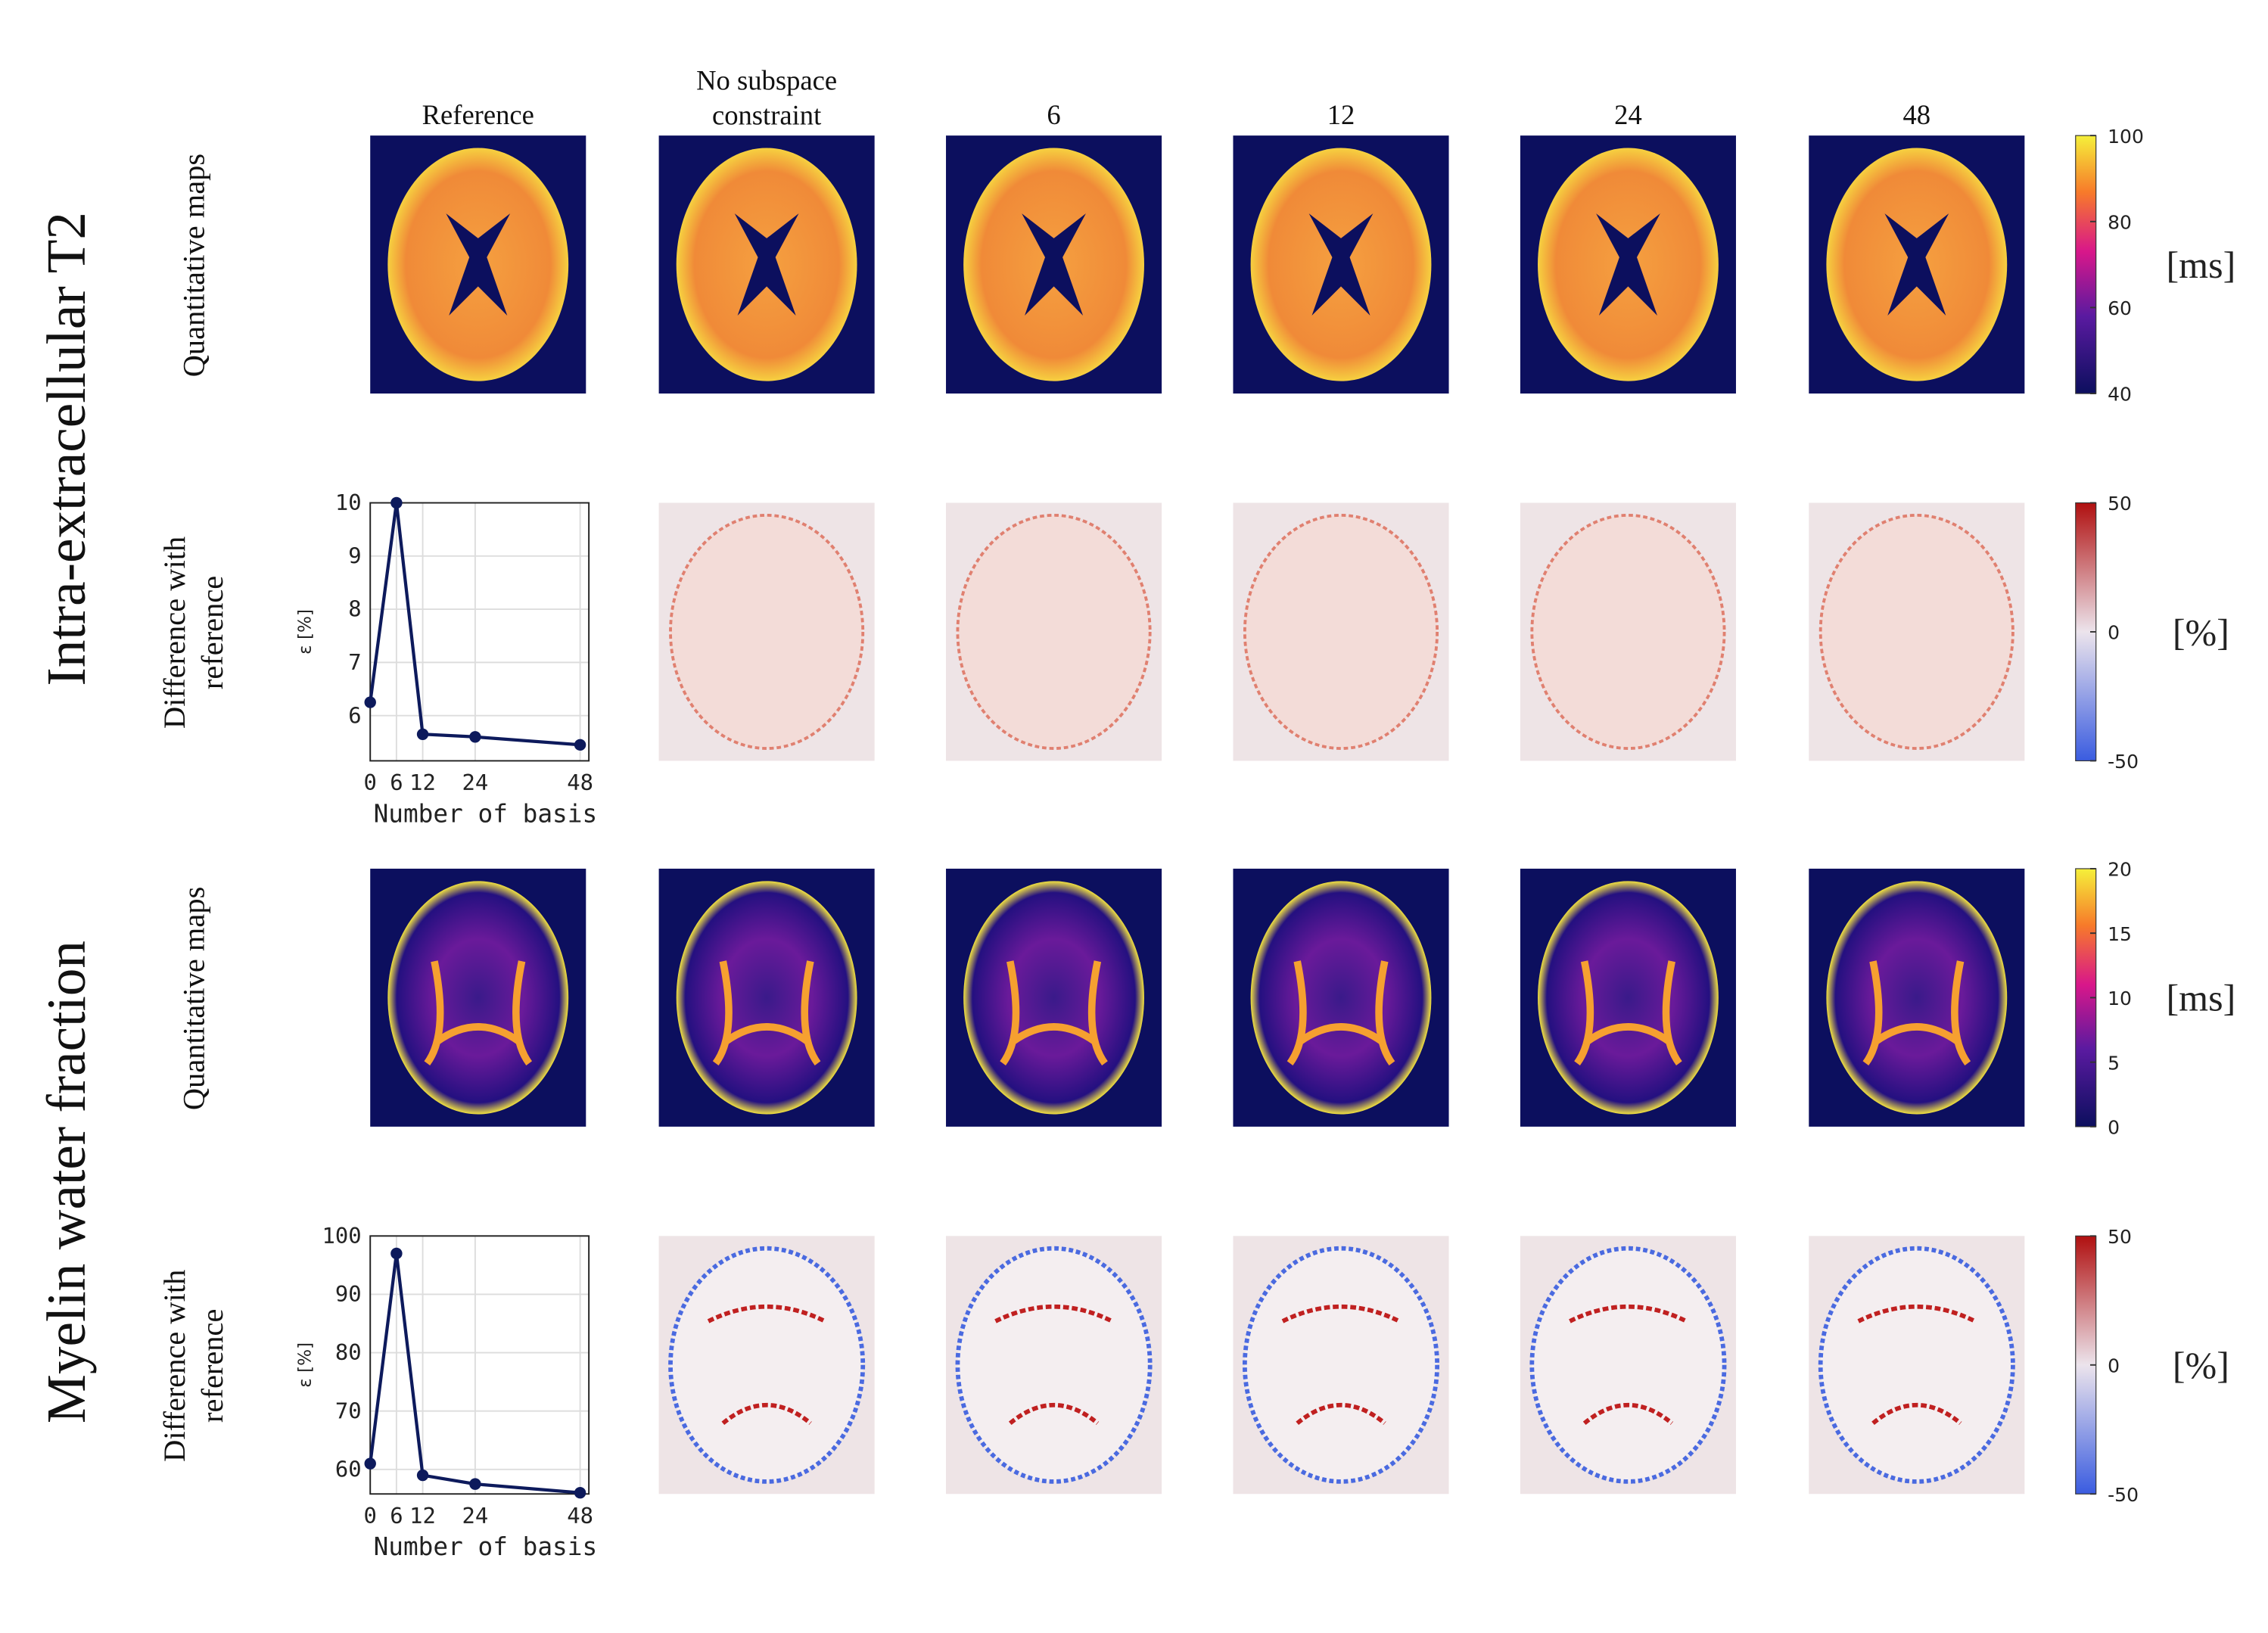 This screenshot has width=2268, height=1633. Describe the element at coordinates (1628, 116) in the screenshot. I see `column-header: 24` at that location.